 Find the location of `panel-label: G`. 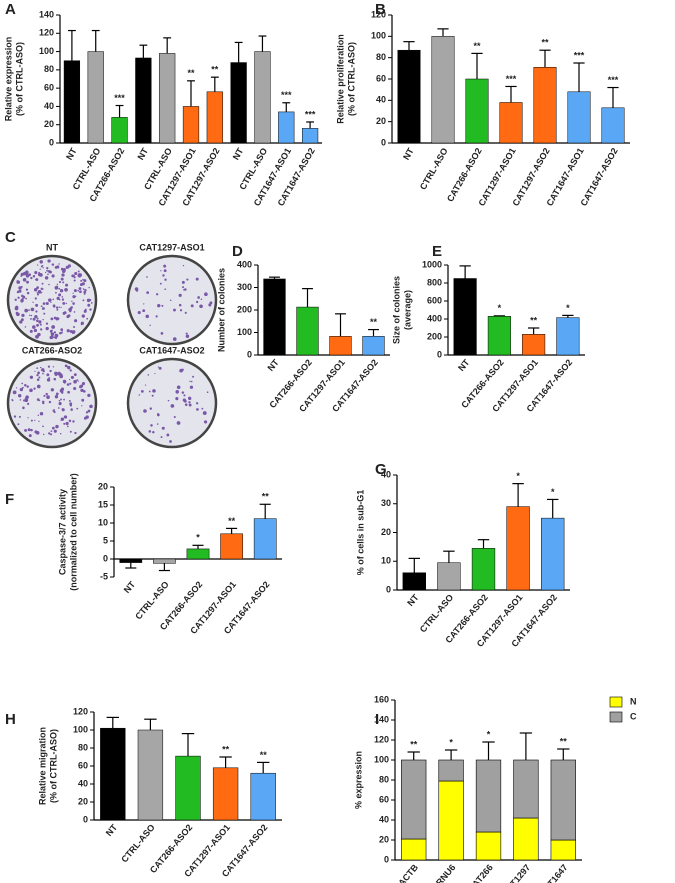

panel-label: G is located at coordinates (381, 469).